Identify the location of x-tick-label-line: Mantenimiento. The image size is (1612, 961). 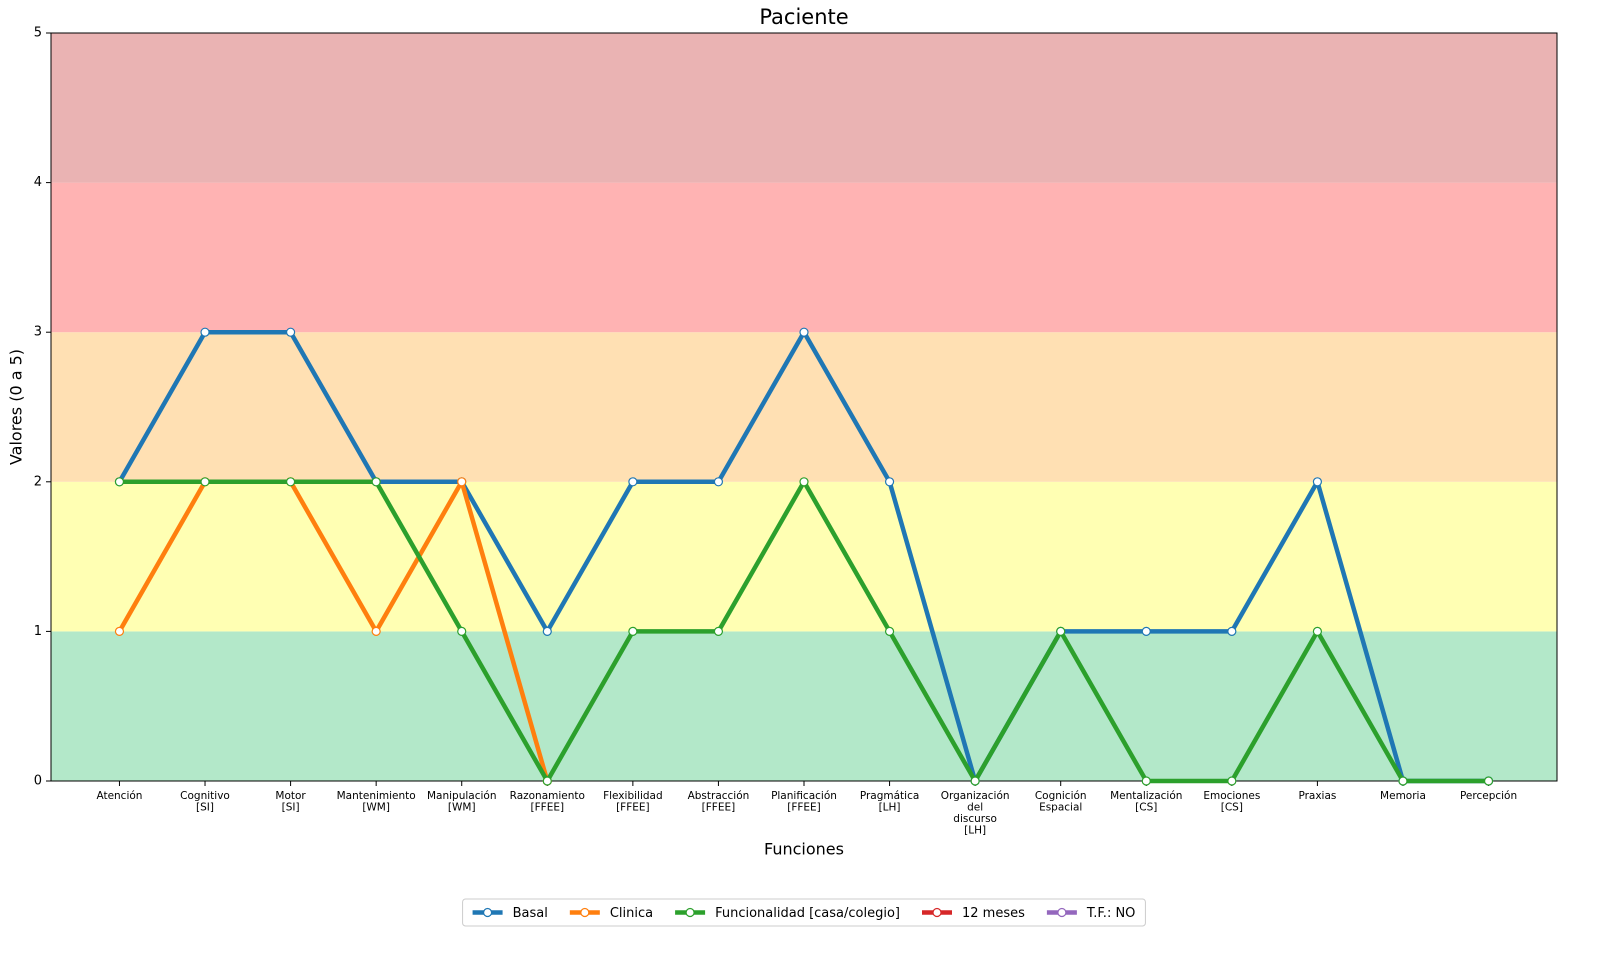
(376, 796).